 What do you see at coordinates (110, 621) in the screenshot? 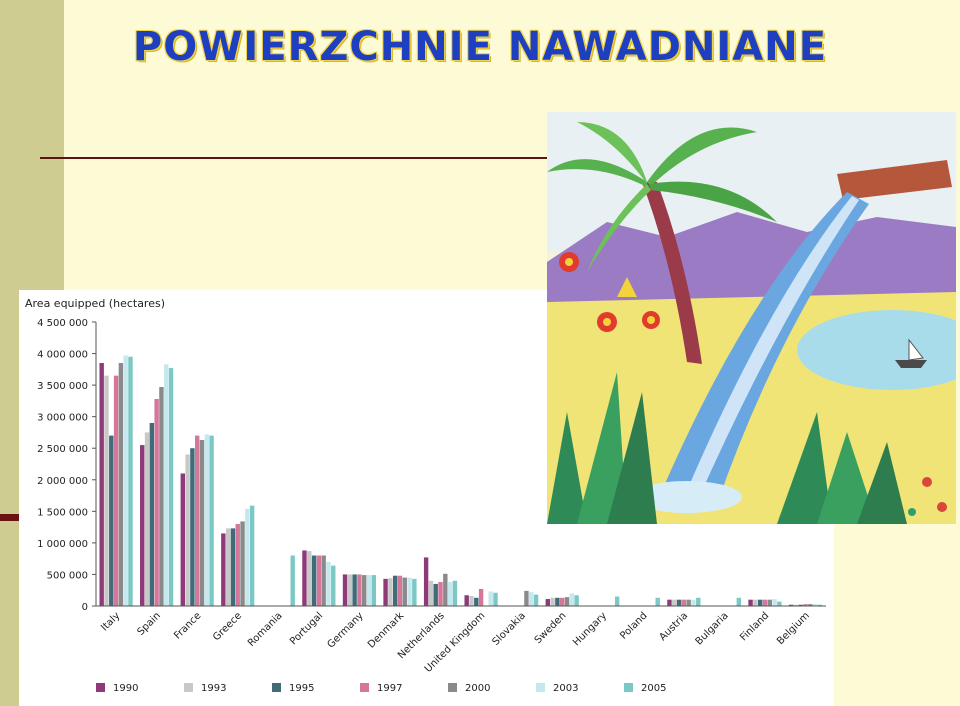
I see `x-category-label: Italy` at bounding box center [110, 621].